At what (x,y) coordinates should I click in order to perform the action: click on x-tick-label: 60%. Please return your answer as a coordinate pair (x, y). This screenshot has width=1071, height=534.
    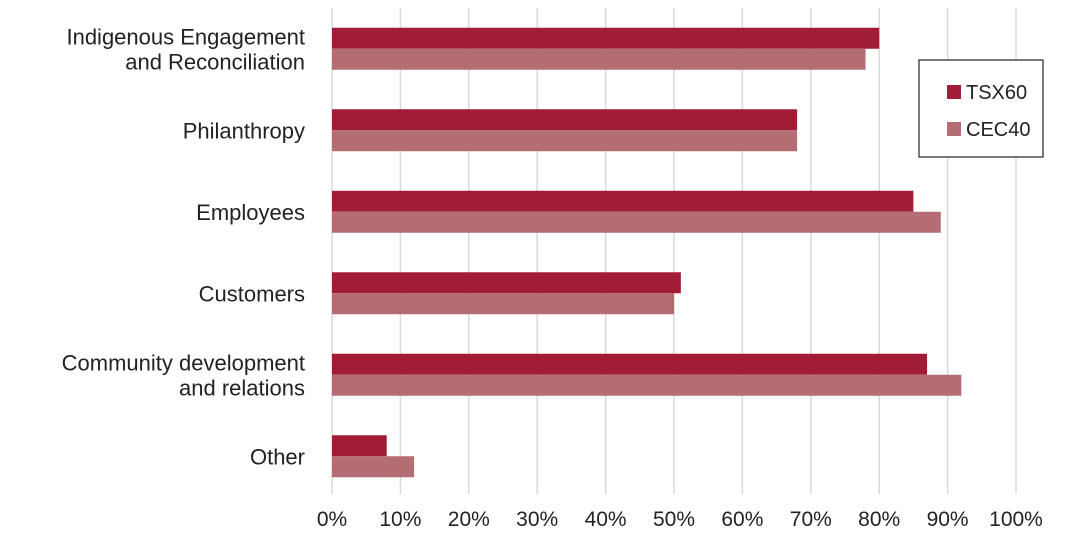
    Looking at the image, I should click on (742, 519).